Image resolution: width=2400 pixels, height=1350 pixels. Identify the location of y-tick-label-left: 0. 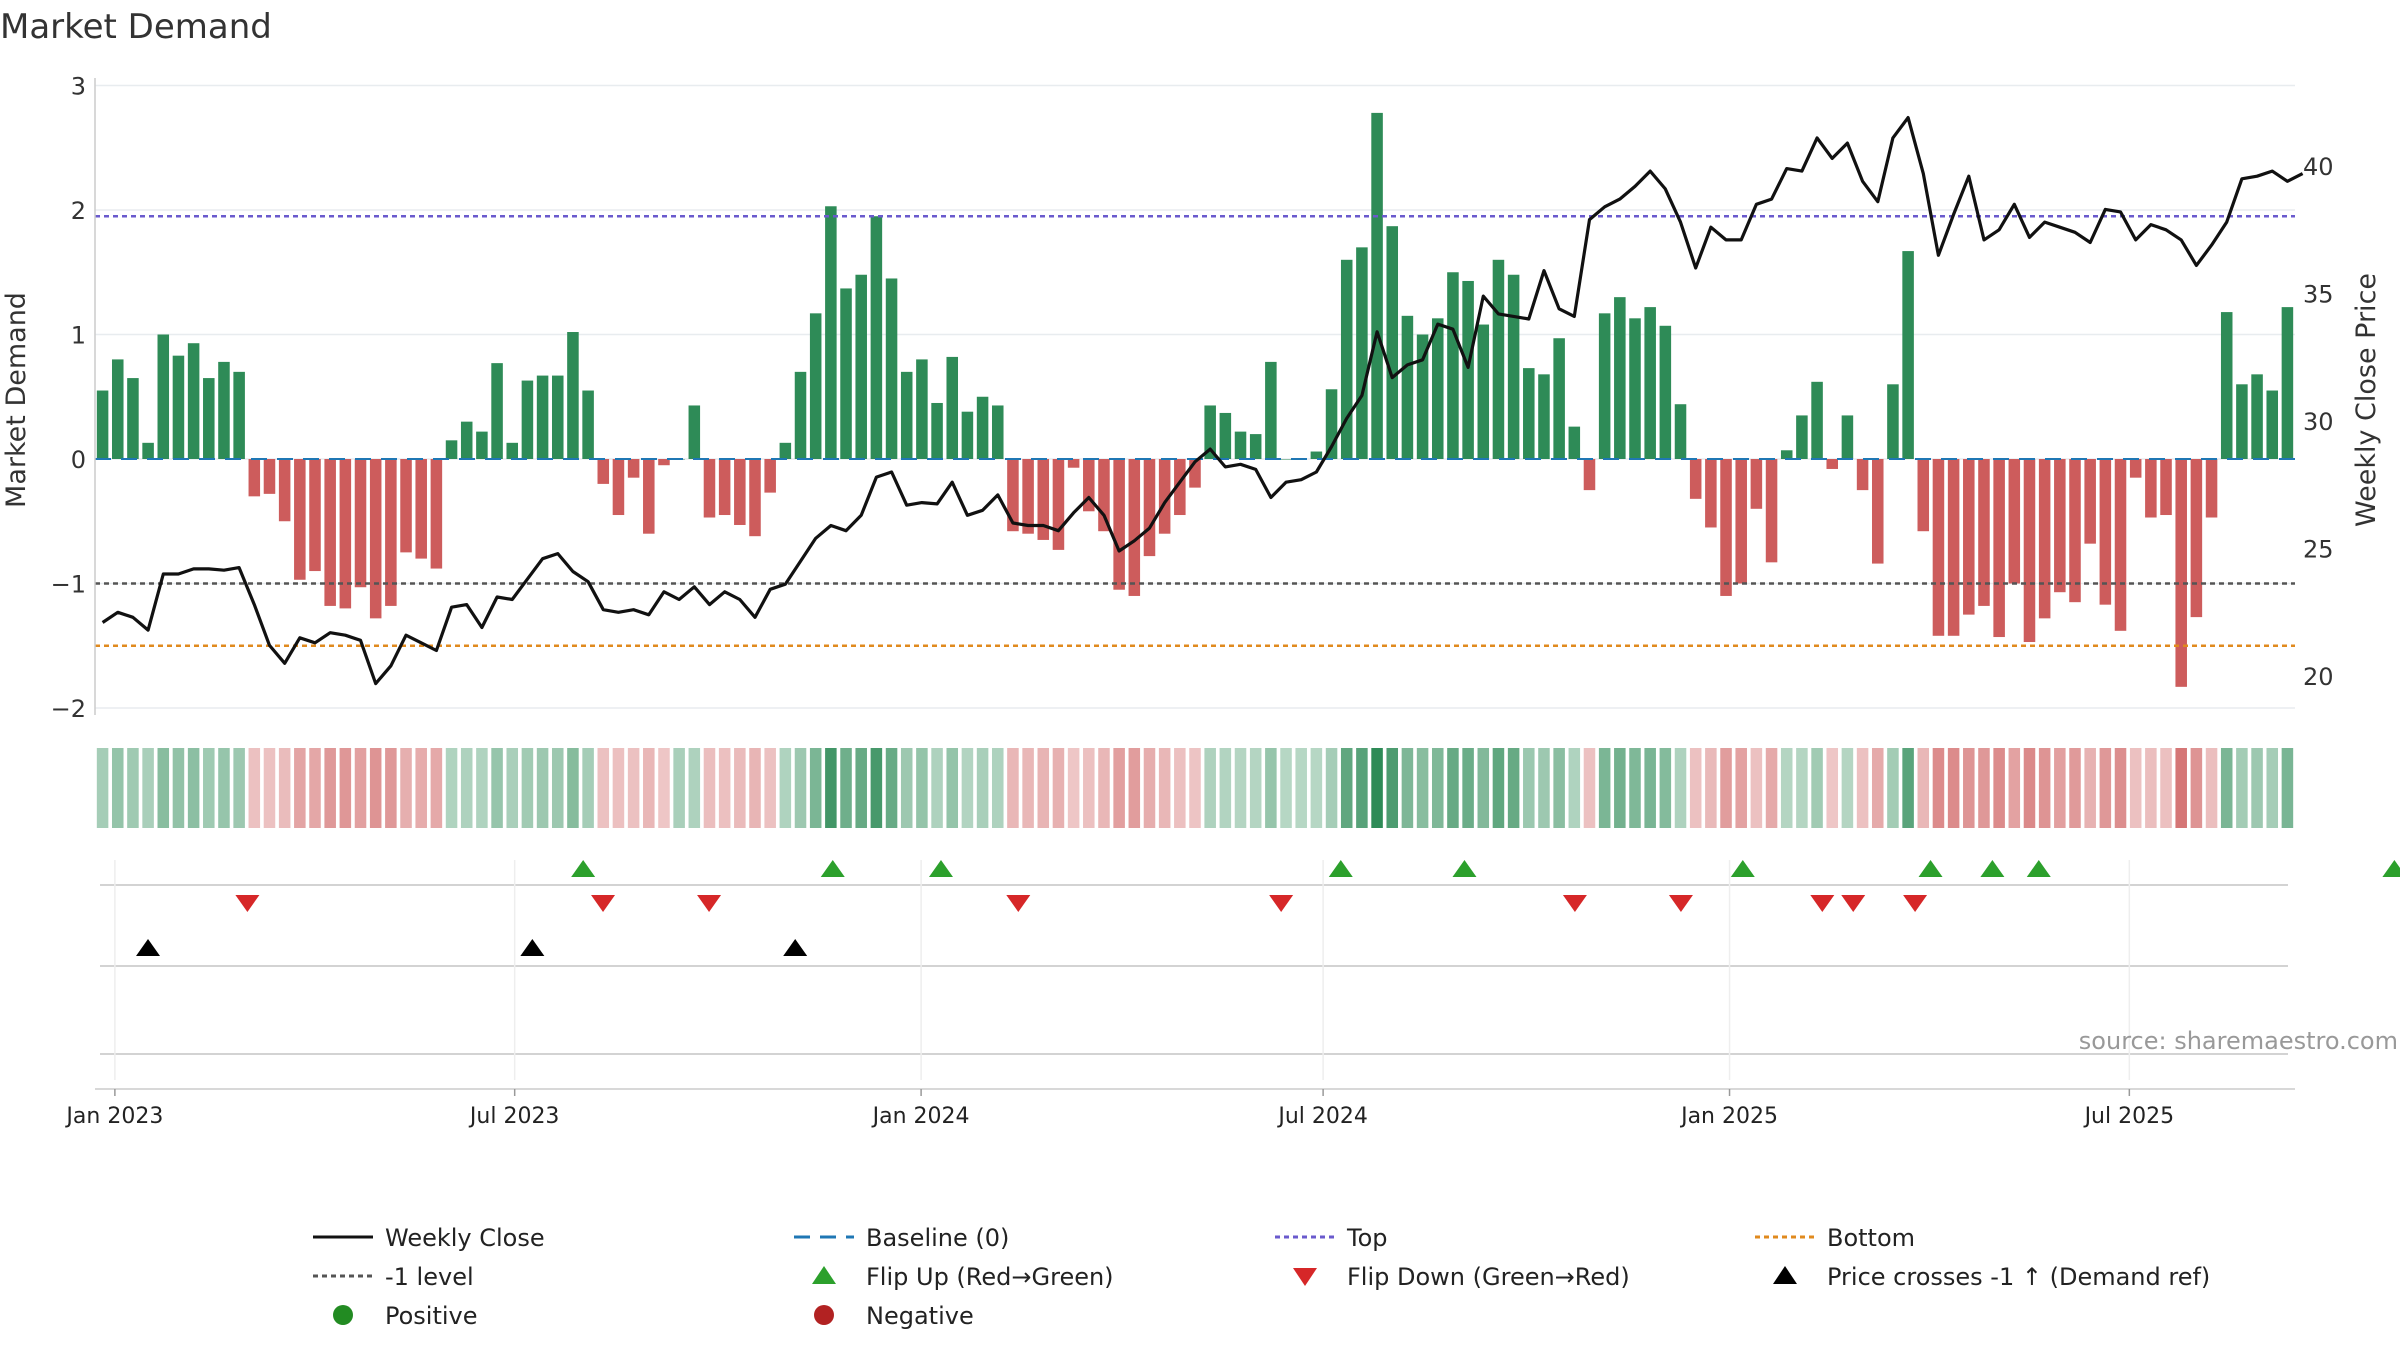
(78, 460).